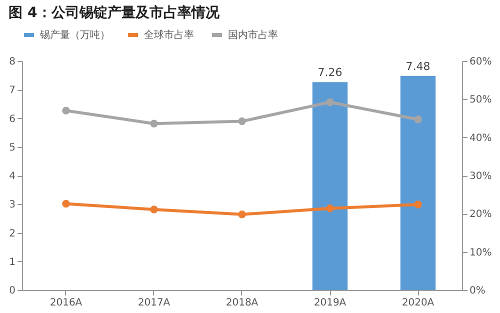 The width and height of the screenshot is (500, 313). I want to click on y-tick-label: 3, so click(12, 205).